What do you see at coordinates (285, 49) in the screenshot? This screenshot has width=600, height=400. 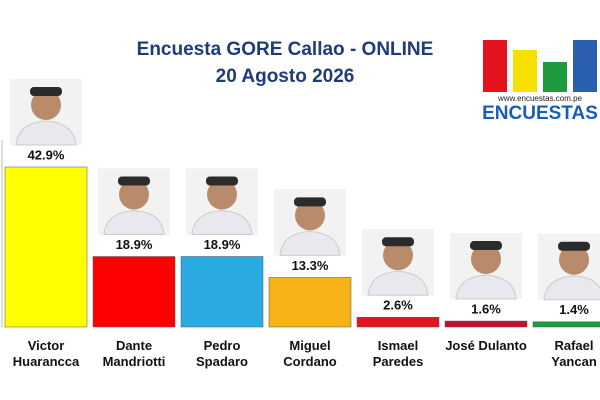 I see `chart-title: Encuesta GORE Callao - ONLINE` at bounding box center [285, 49].